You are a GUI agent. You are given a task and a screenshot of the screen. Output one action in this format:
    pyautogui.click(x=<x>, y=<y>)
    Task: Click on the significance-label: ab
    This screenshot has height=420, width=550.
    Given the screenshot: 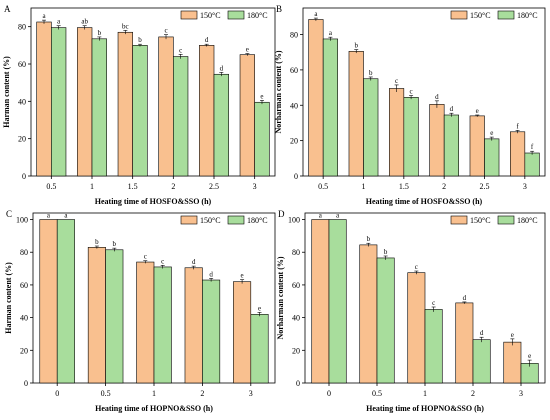 What is the action you would take?
    pyautogui.click(x=84, y=22)
    